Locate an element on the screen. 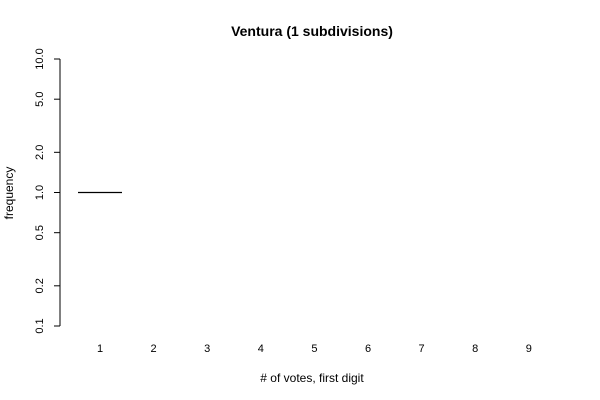  y-tick-label: 0.5 is located at coordinates (40, 232).